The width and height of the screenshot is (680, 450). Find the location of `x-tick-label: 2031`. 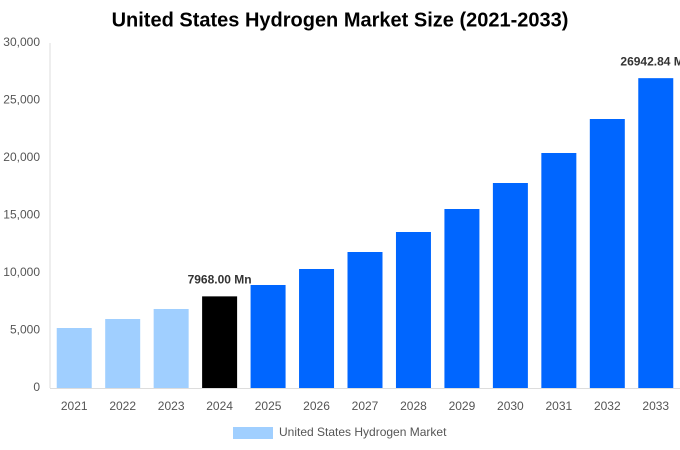

x-tick-label: 2031 is located at coordinates (558, 406).